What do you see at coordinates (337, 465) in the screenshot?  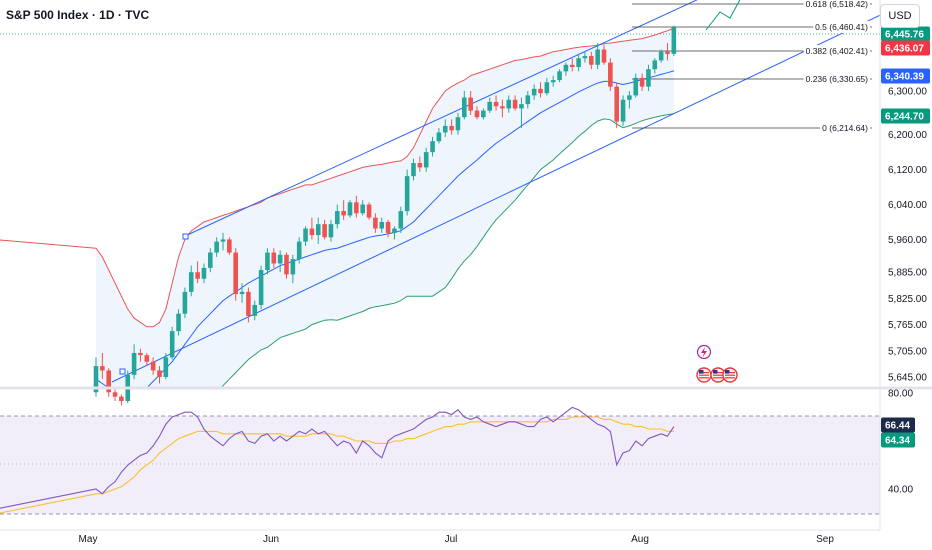 I see `rsi-ma-line` at bounding box center [337, 465].